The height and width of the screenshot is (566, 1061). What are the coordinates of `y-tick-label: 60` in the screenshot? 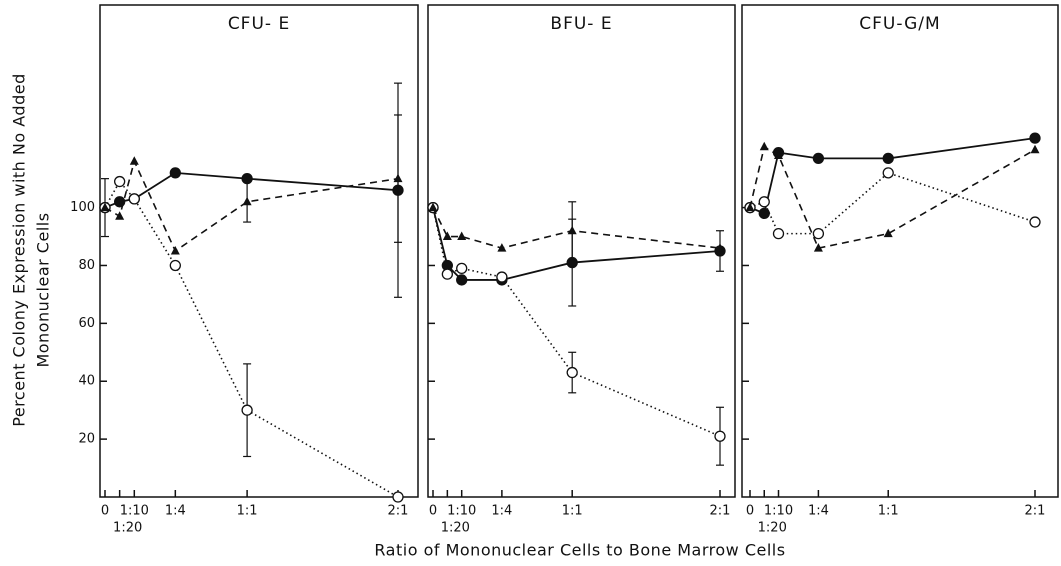 It's located at (86, 323).